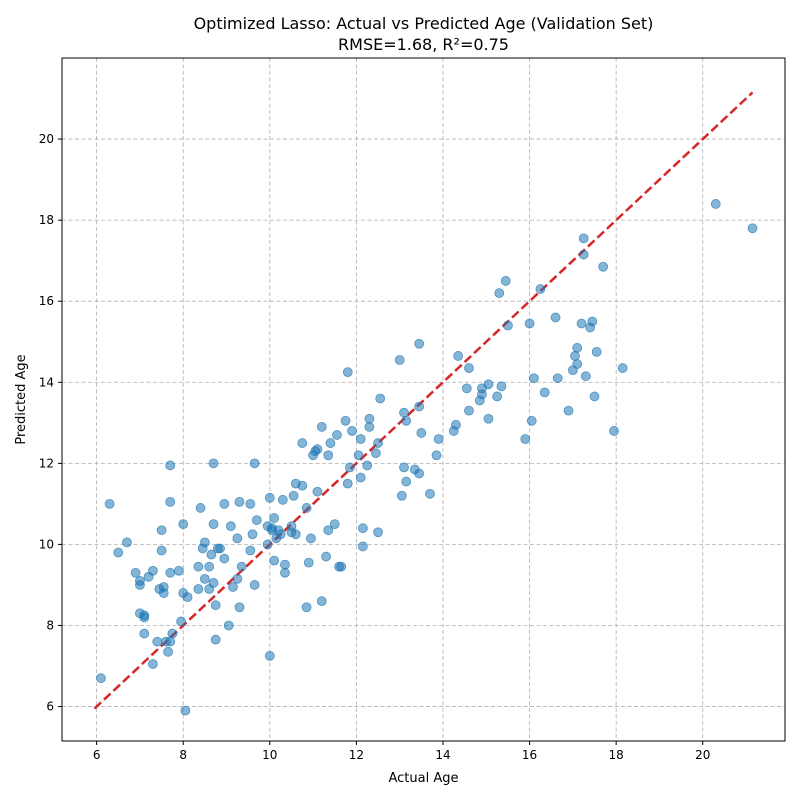 The height and width of the screenshot is (804, 800). Describe the element at coordinates (183, 755) in the screenshot. I see `x-tick-label: 8` at that location.